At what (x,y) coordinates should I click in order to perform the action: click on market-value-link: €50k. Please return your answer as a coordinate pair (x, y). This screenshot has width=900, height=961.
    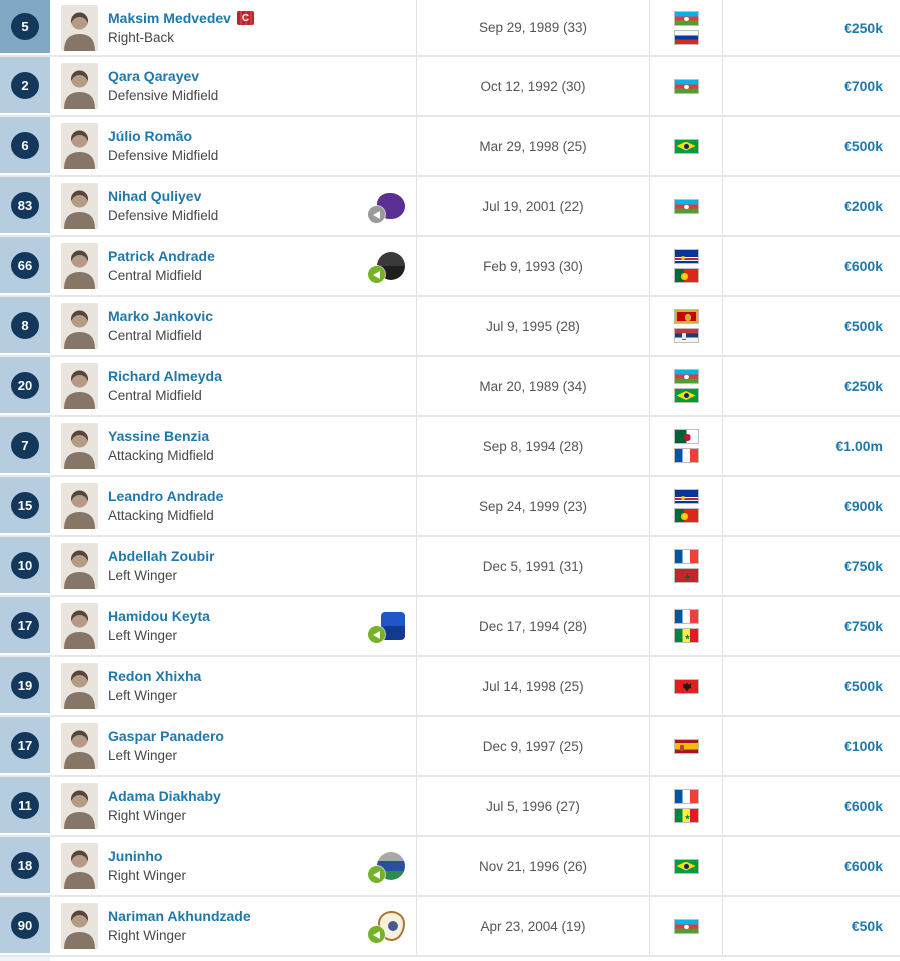
    Looking at the image, I should click on (867, 926).